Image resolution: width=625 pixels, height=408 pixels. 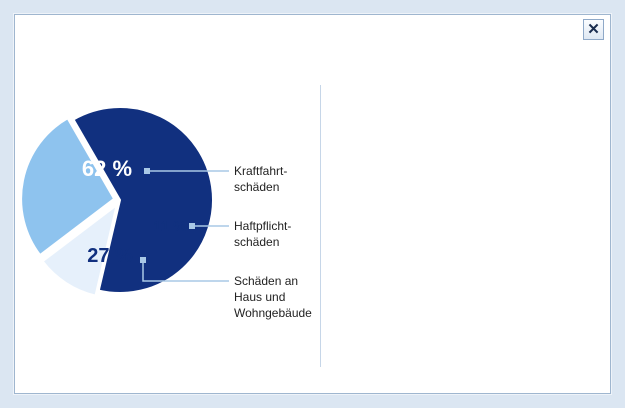 I want to click on leader-dot-haus, so click(x=143, y=260).